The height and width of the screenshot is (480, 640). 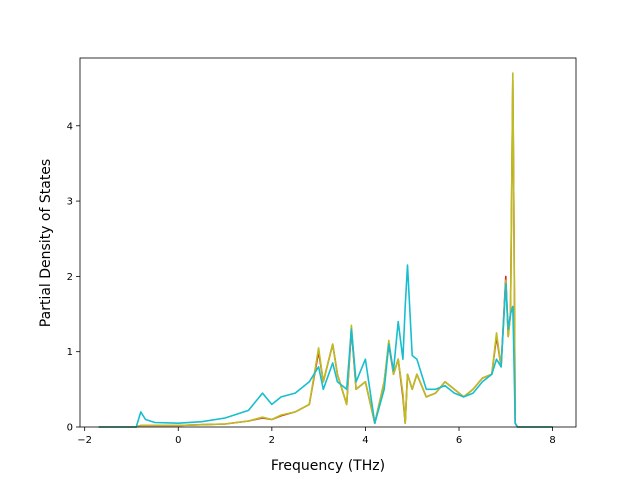 I want to click on x-tick-label: 4, so click(x=365, y=440).